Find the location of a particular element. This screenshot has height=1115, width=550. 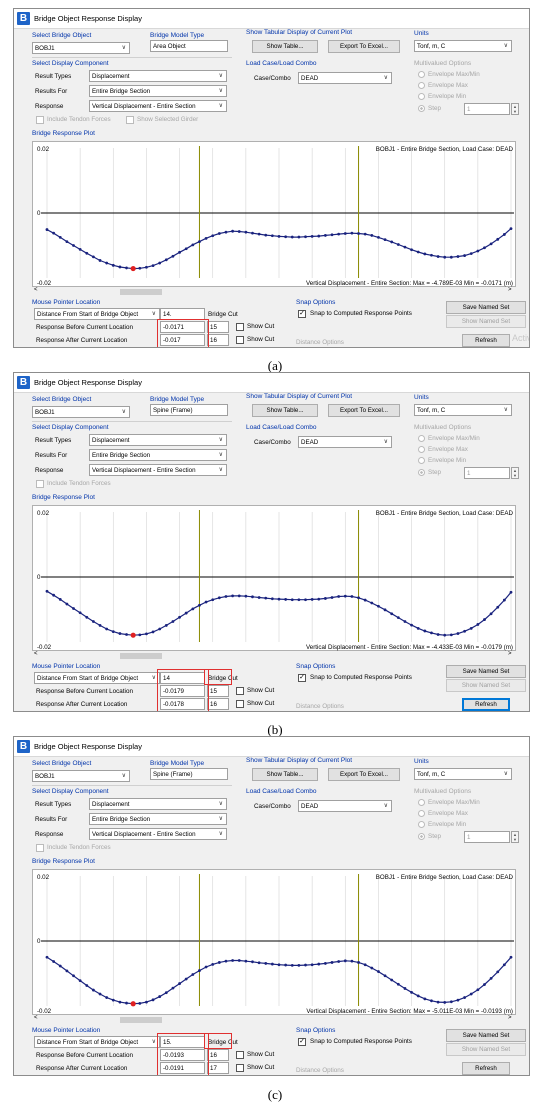

bridge-model-type-label: Bridge Model Type is located at coordinates (177, 35).